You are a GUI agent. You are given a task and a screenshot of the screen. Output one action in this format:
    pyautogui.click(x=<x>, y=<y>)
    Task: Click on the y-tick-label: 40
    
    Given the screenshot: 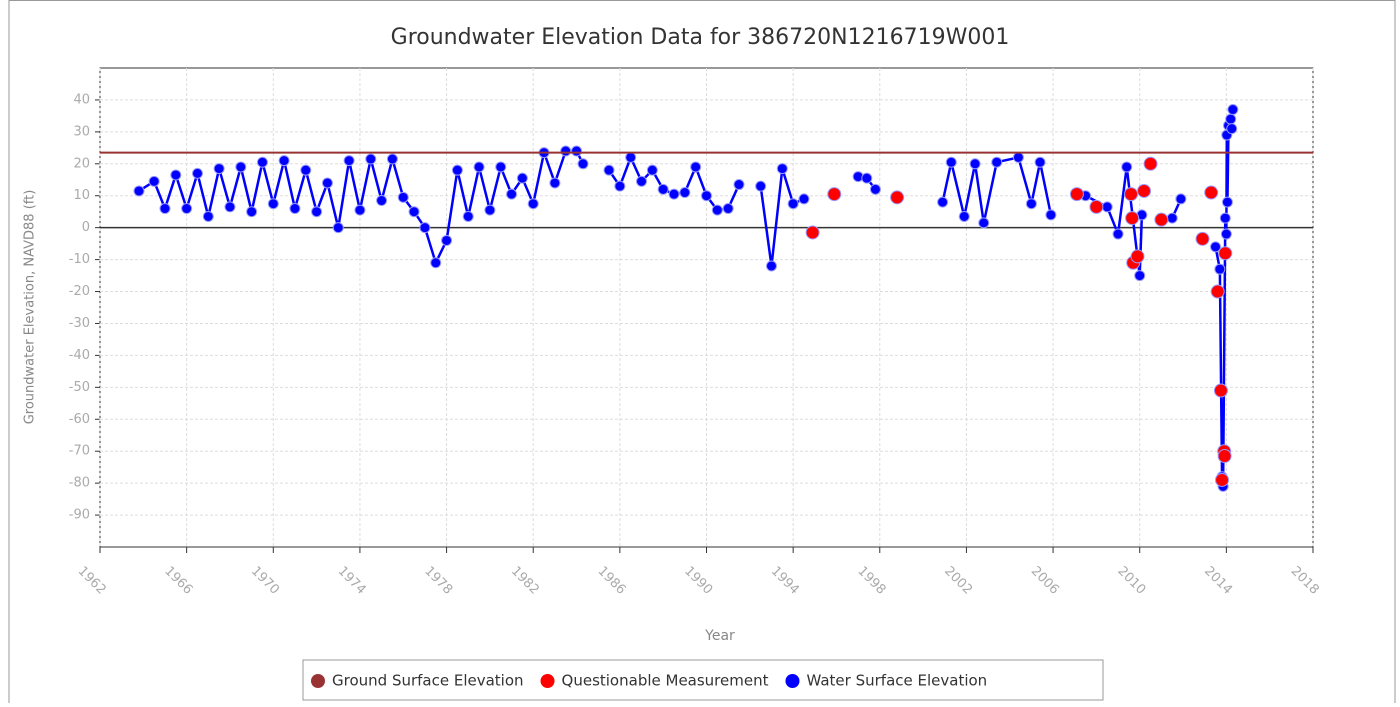 What is the action you would take?
    pyautogui.click(x=81, y=99)
    